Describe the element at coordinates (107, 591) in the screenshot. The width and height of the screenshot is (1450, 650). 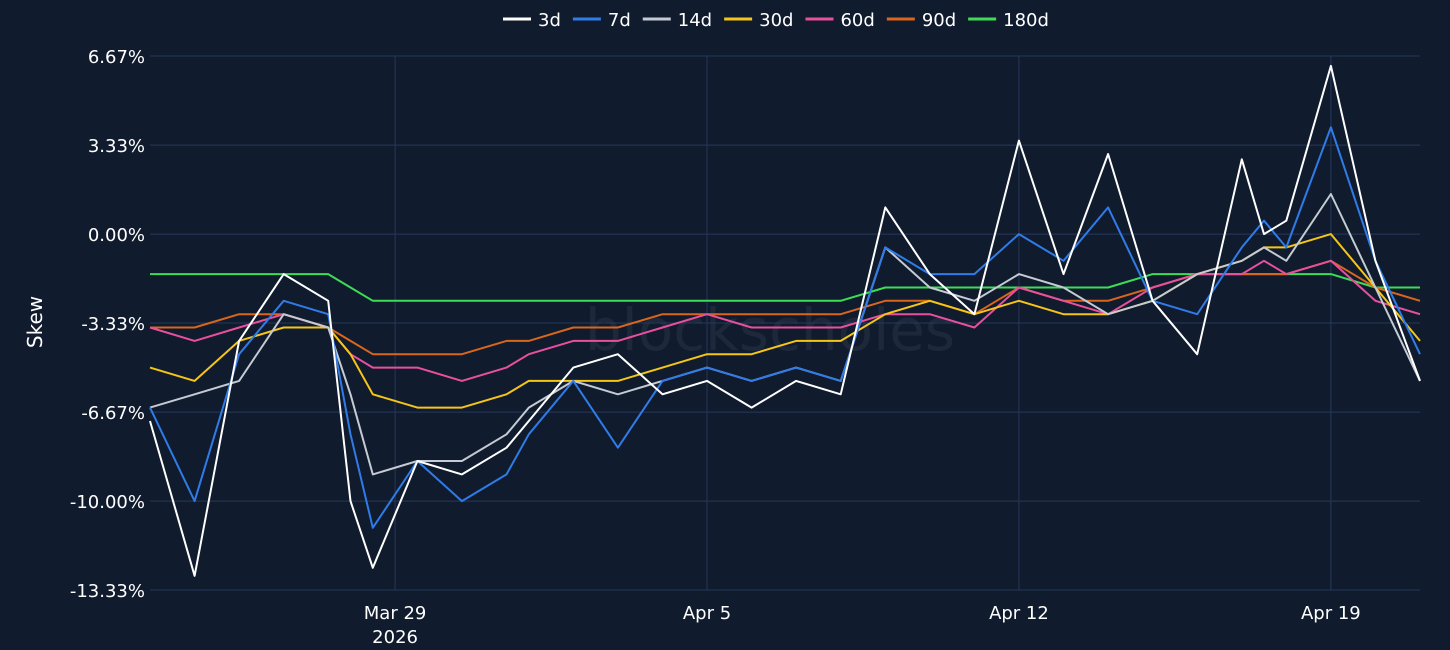
I see `y-tick-label: -13.33%` at that location.